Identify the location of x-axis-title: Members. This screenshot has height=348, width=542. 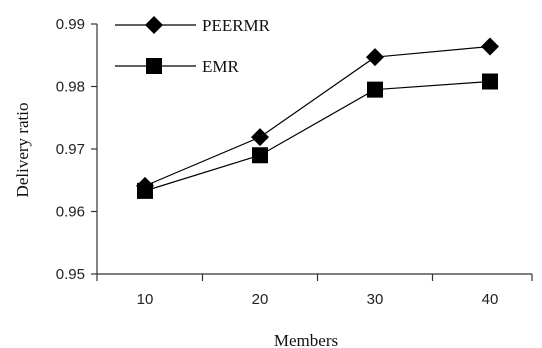
(306, 339).